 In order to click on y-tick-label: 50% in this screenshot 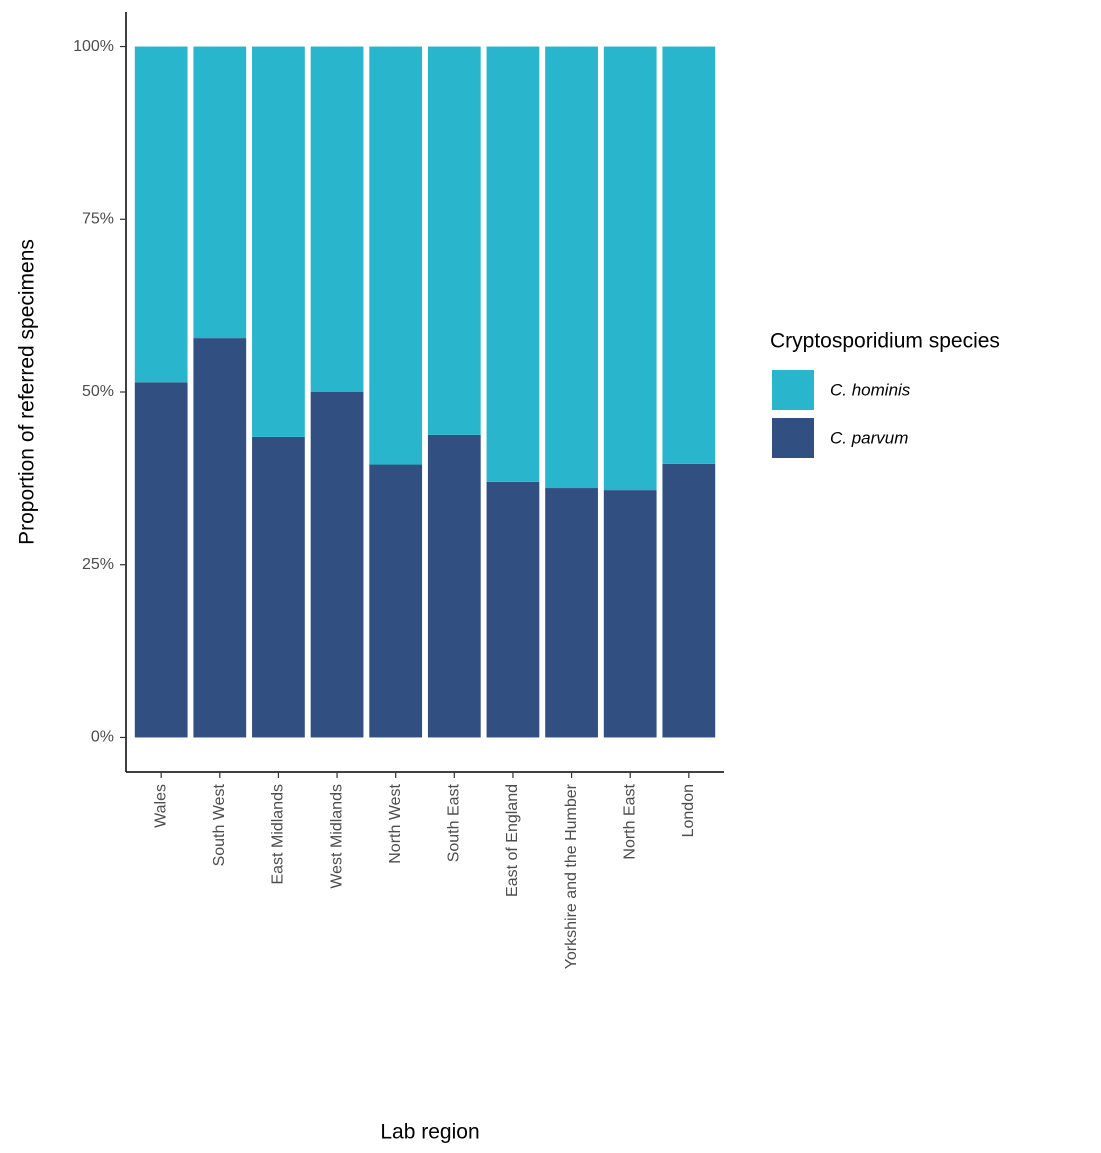, I will do `click(98, 391)`.